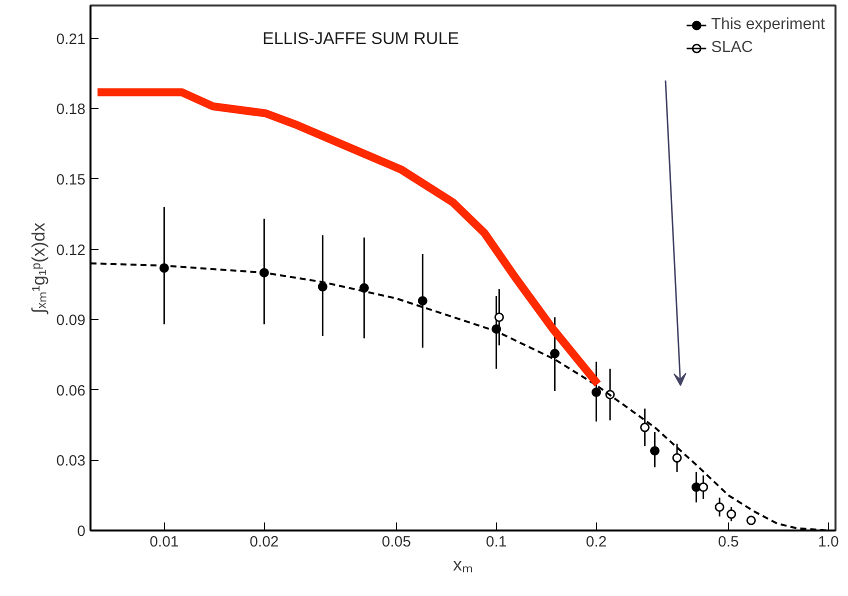  Describe the element at coordinates (596, 542) in the screenshot. I see `x-tick-label: 0.2` at that location.